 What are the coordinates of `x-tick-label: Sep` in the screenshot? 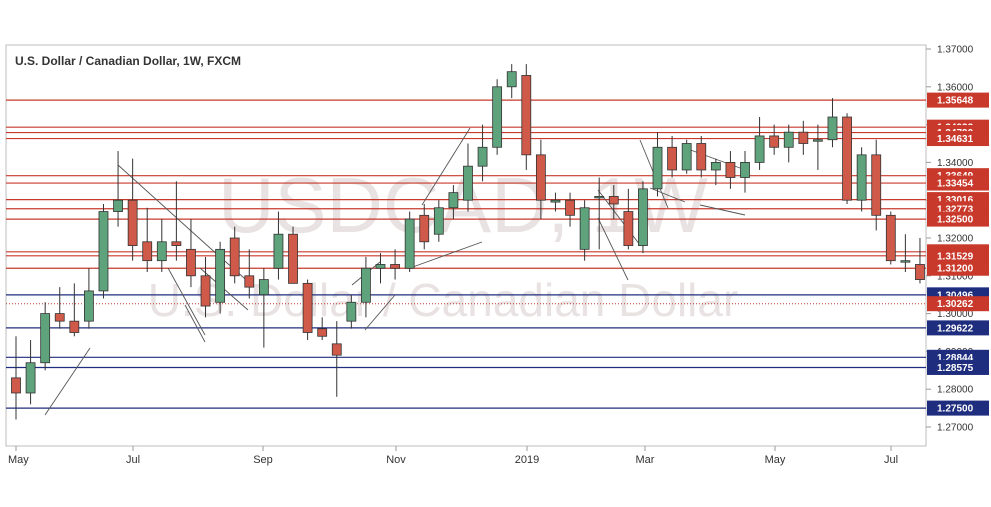 It's located at (263, 460).